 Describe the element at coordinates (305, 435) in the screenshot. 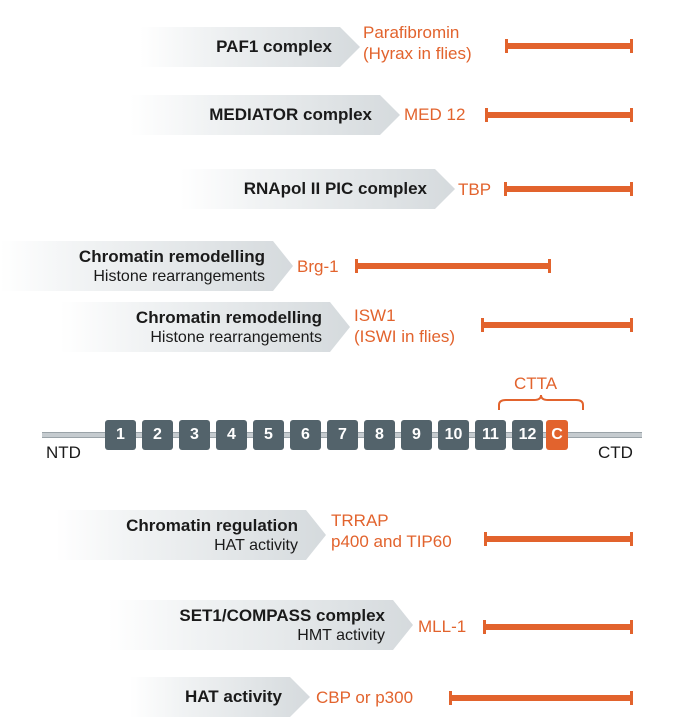

I see `repeat-box: 6` at that location.